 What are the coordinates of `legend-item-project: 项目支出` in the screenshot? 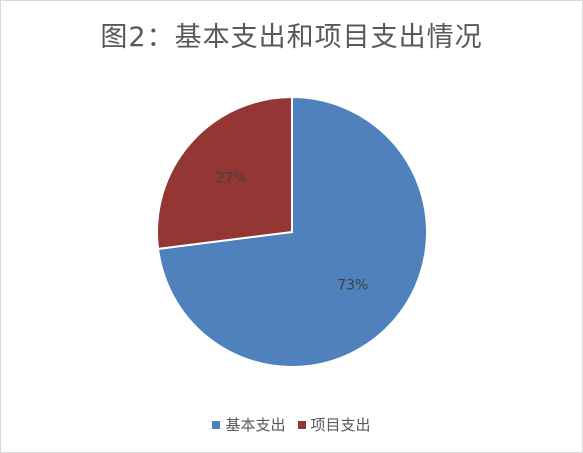 It's located at (334, 424).